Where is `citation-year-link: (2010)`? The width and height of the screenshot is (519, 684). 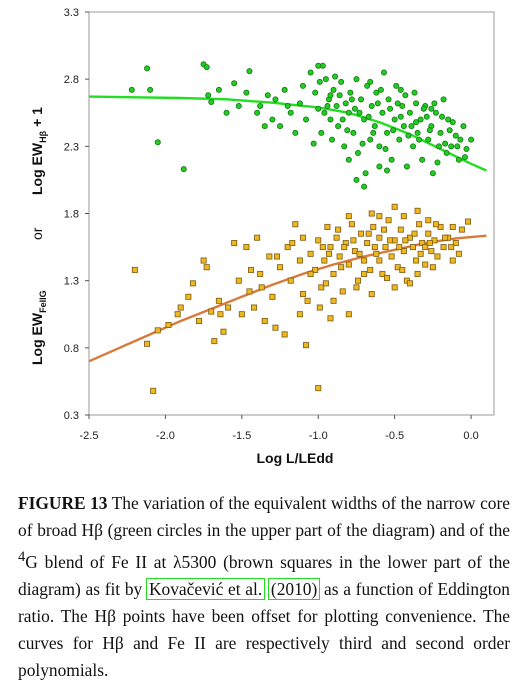 citation-year-link: (2010) is located at coordinates (294, 588).